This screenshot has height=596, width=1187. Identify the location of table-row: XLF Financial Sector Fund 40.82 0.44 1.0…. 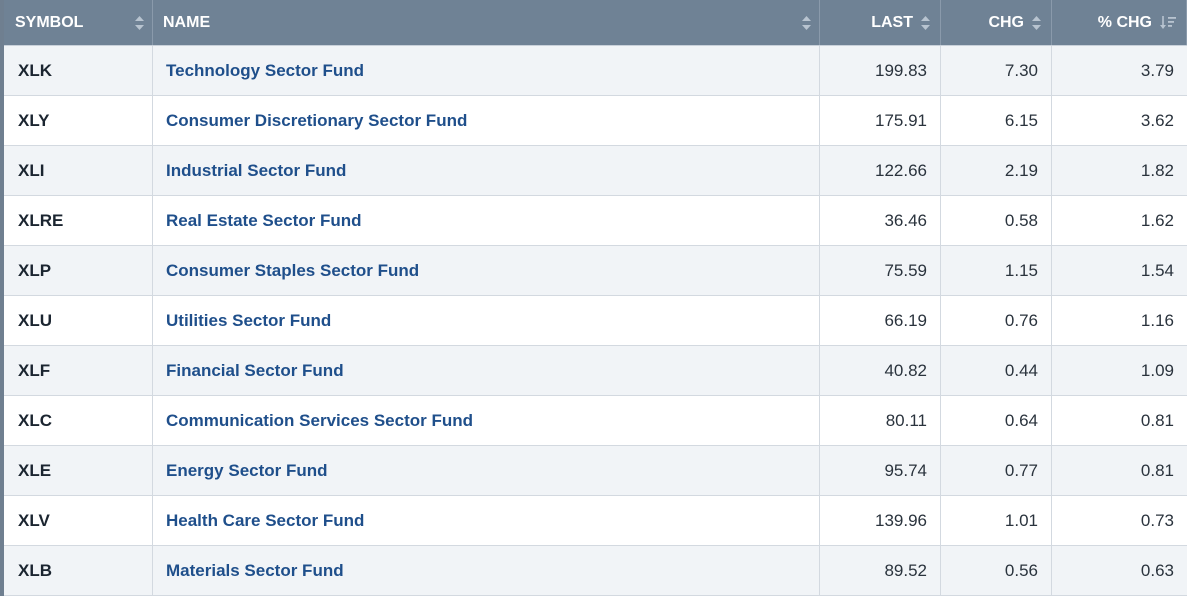
(595, 371).